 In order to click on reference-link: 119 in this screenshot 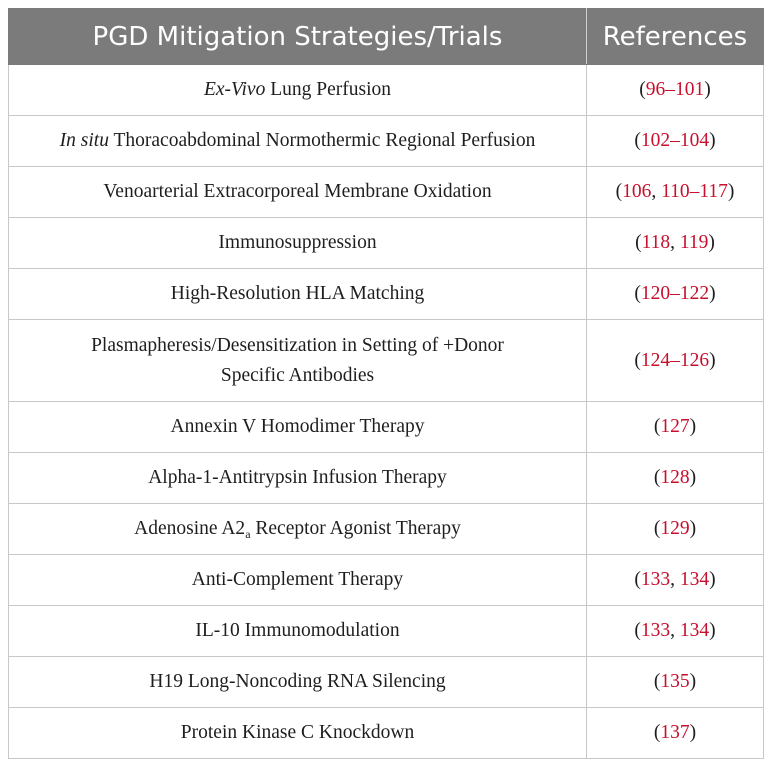, I will do `click(694, 242)`.